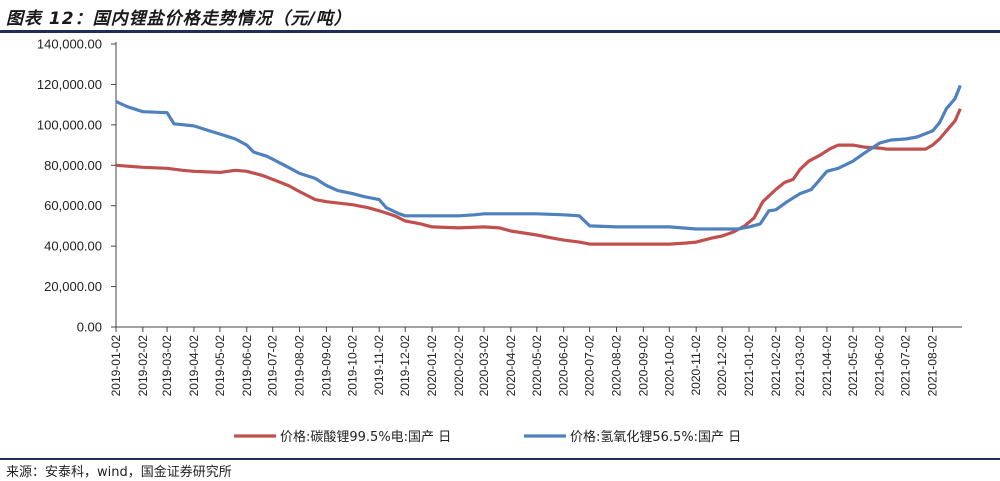 The height and width of the screenshot is (481, 1000). Describe the element at coordinates (73, 246) in the screenshot. I see `y-tick-label: 40,000.00` at that location.